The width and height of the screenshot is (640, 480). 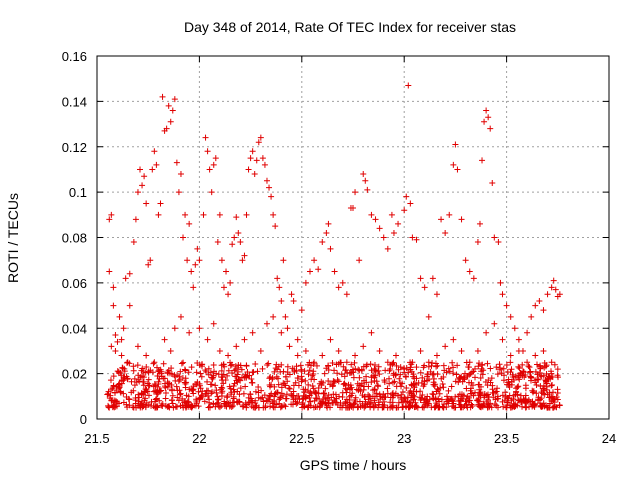 What do you see at coordinates (74, 374) in the screenshot?
I see `y-tick-label: 0.02` at bounding box center [74, 374].